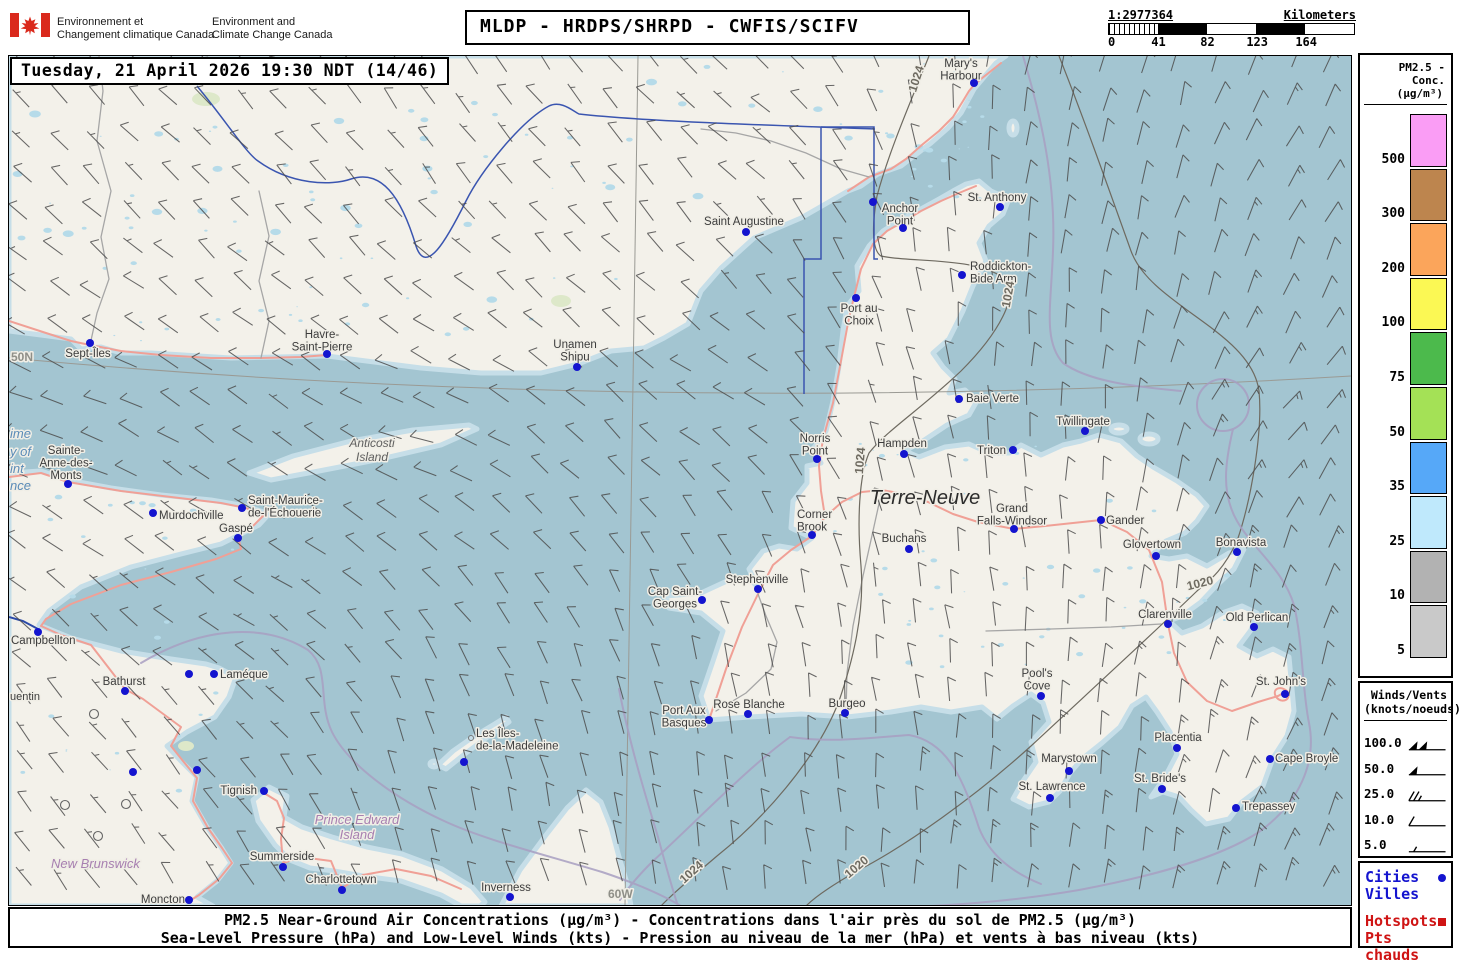 The width and height of the screenshot is (1460, 964). I want to click on wind-speed-label: 25.0, so click(1379, 794).